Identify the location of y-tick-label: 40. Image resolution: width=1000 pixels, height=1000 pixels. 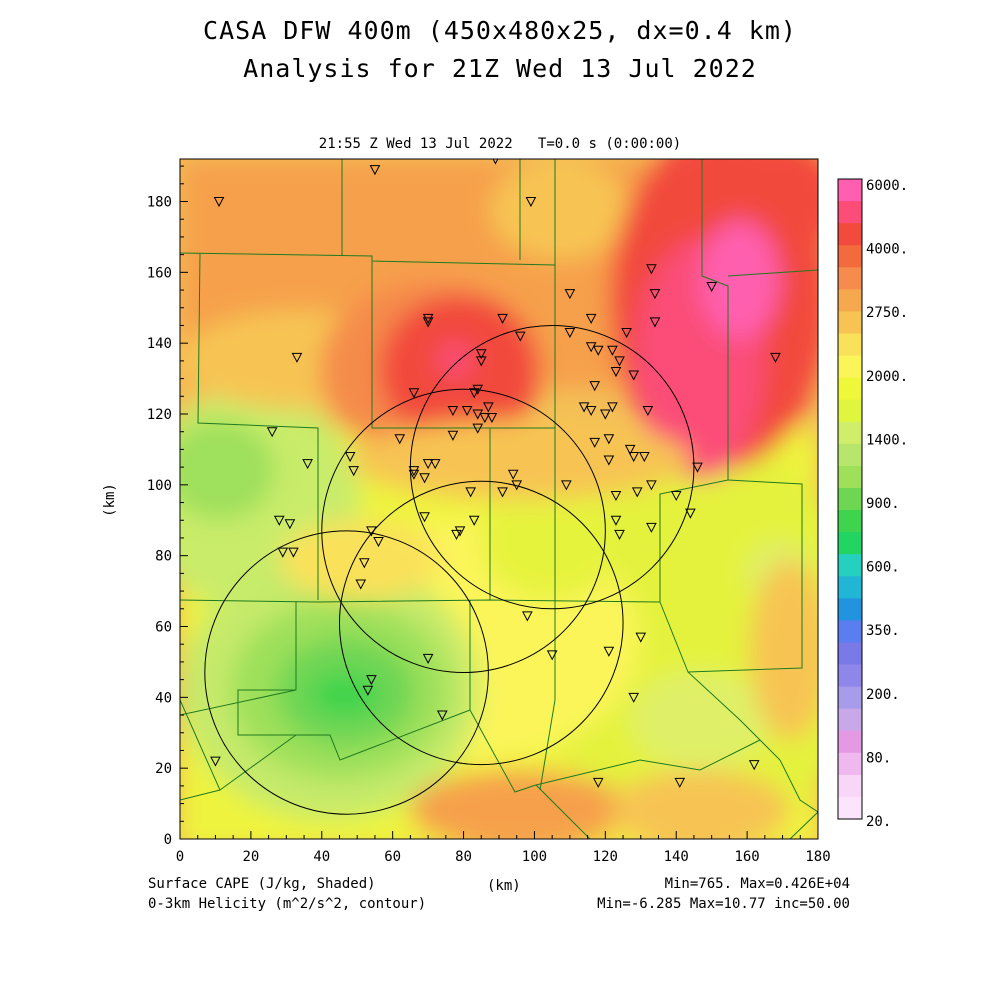
(163, 698).